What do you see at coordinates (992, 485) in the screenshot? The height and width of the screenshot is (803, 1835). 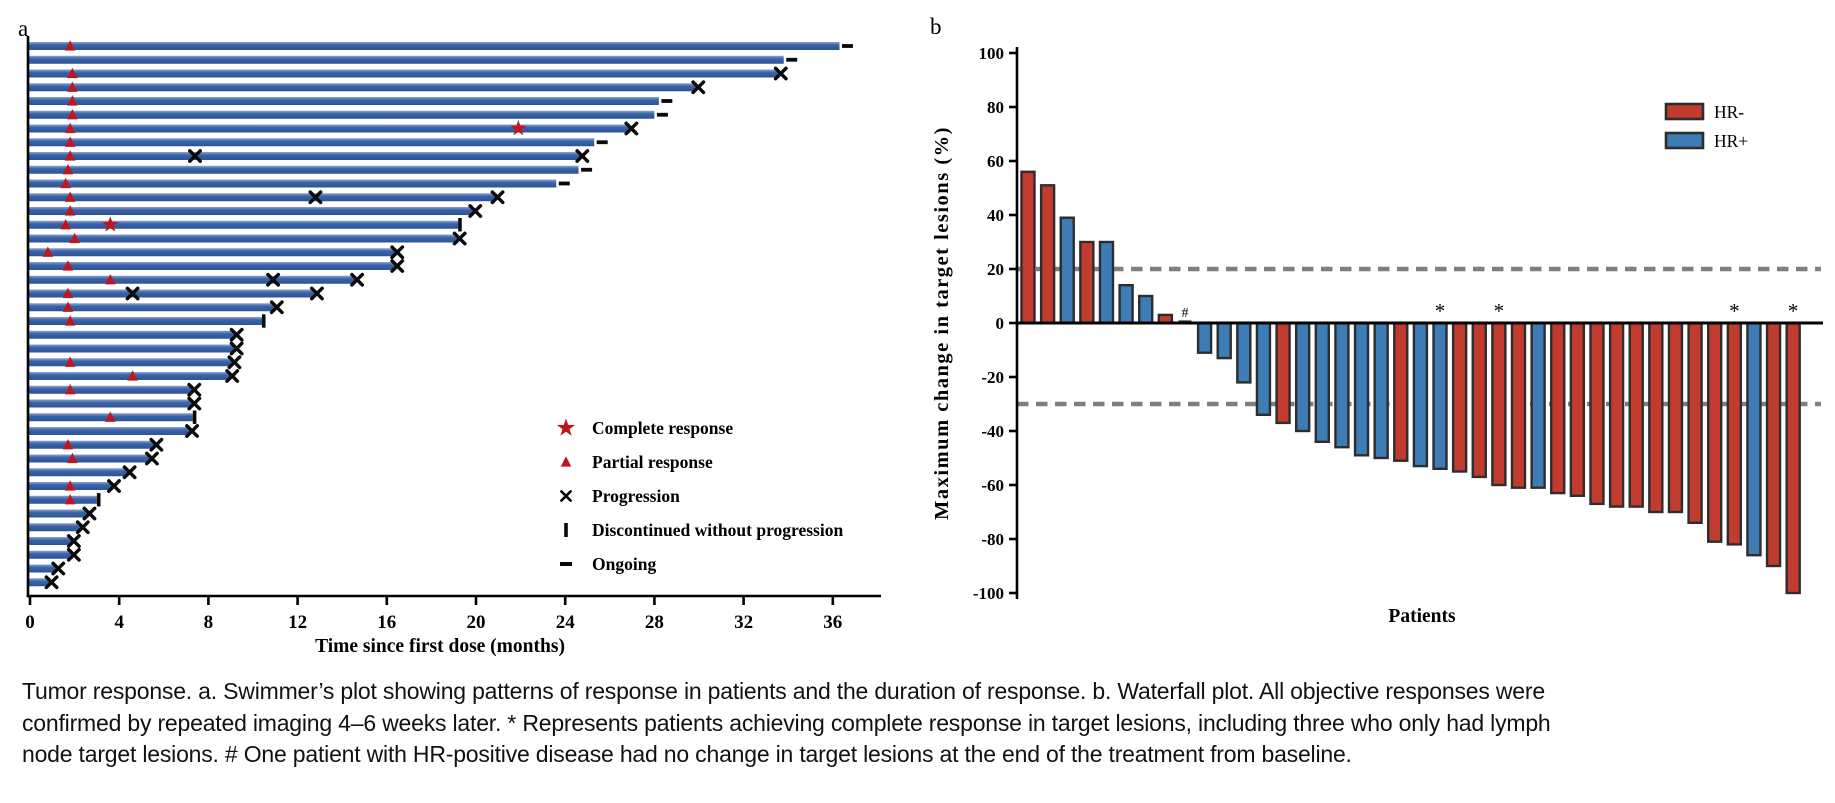 I see `y-tick-label: -60` at bounding box center [992, 485].